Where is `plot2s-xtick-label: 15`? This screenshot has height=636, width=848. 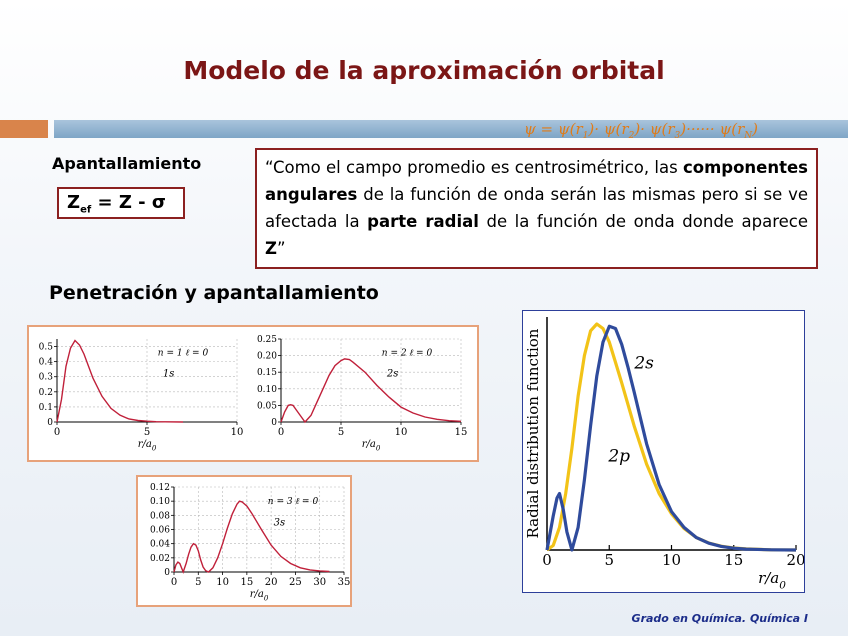 plot2s-xtick-label: 15 is located at coordinates (461, 432).